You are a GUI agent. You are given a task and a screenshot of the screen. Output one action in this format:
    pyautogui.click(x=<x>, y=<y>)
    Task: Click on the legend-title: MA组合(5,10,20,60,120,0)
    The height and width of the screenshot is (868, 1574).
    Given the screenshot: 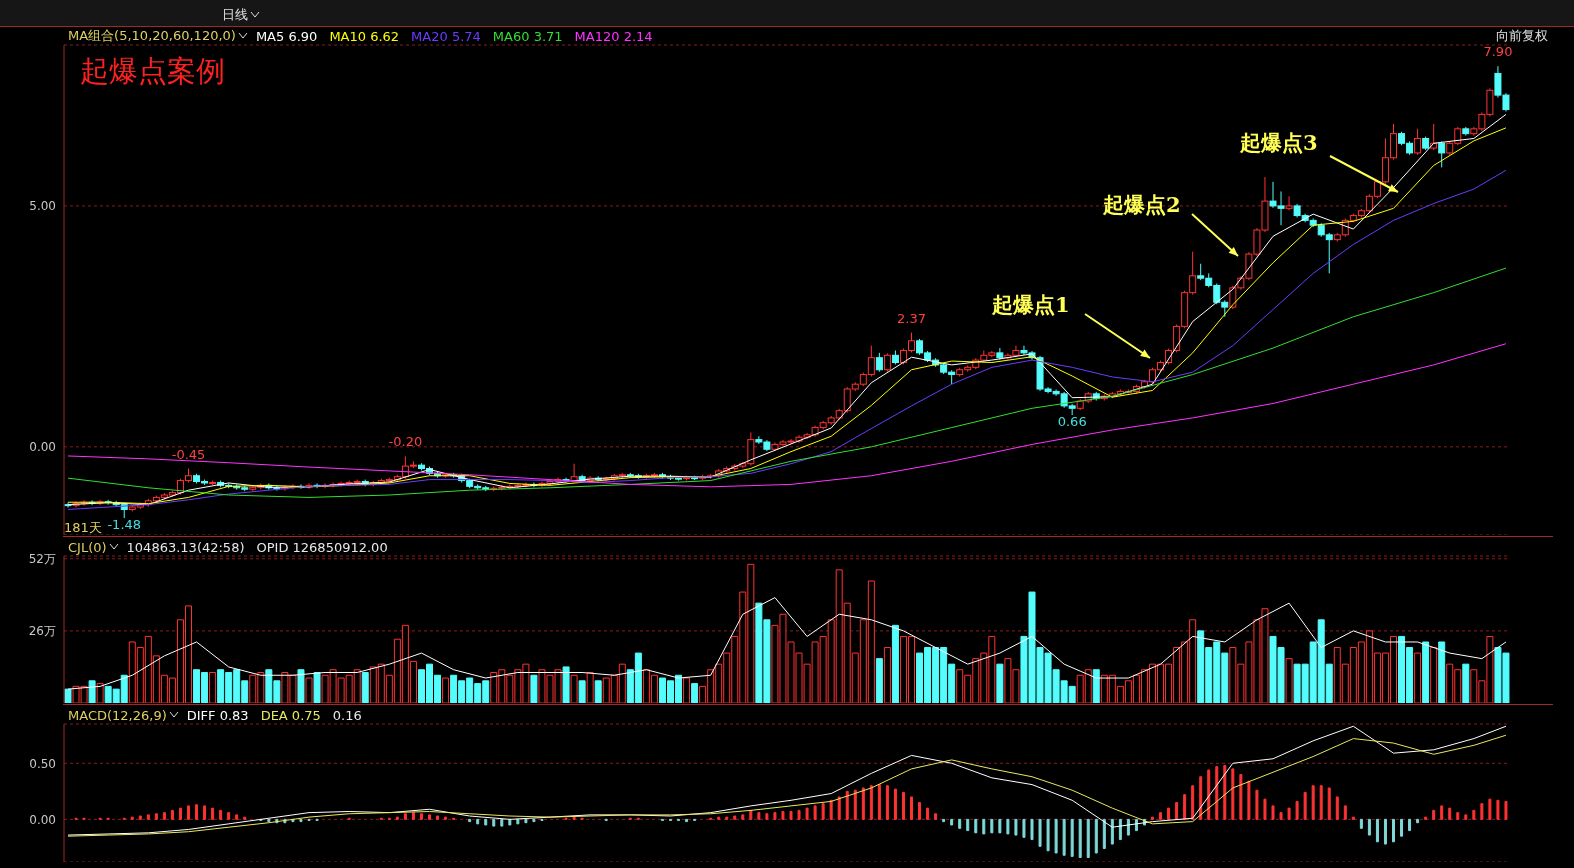 What is the action you would take?
    pyautogui.click(x=152, y=36)
    